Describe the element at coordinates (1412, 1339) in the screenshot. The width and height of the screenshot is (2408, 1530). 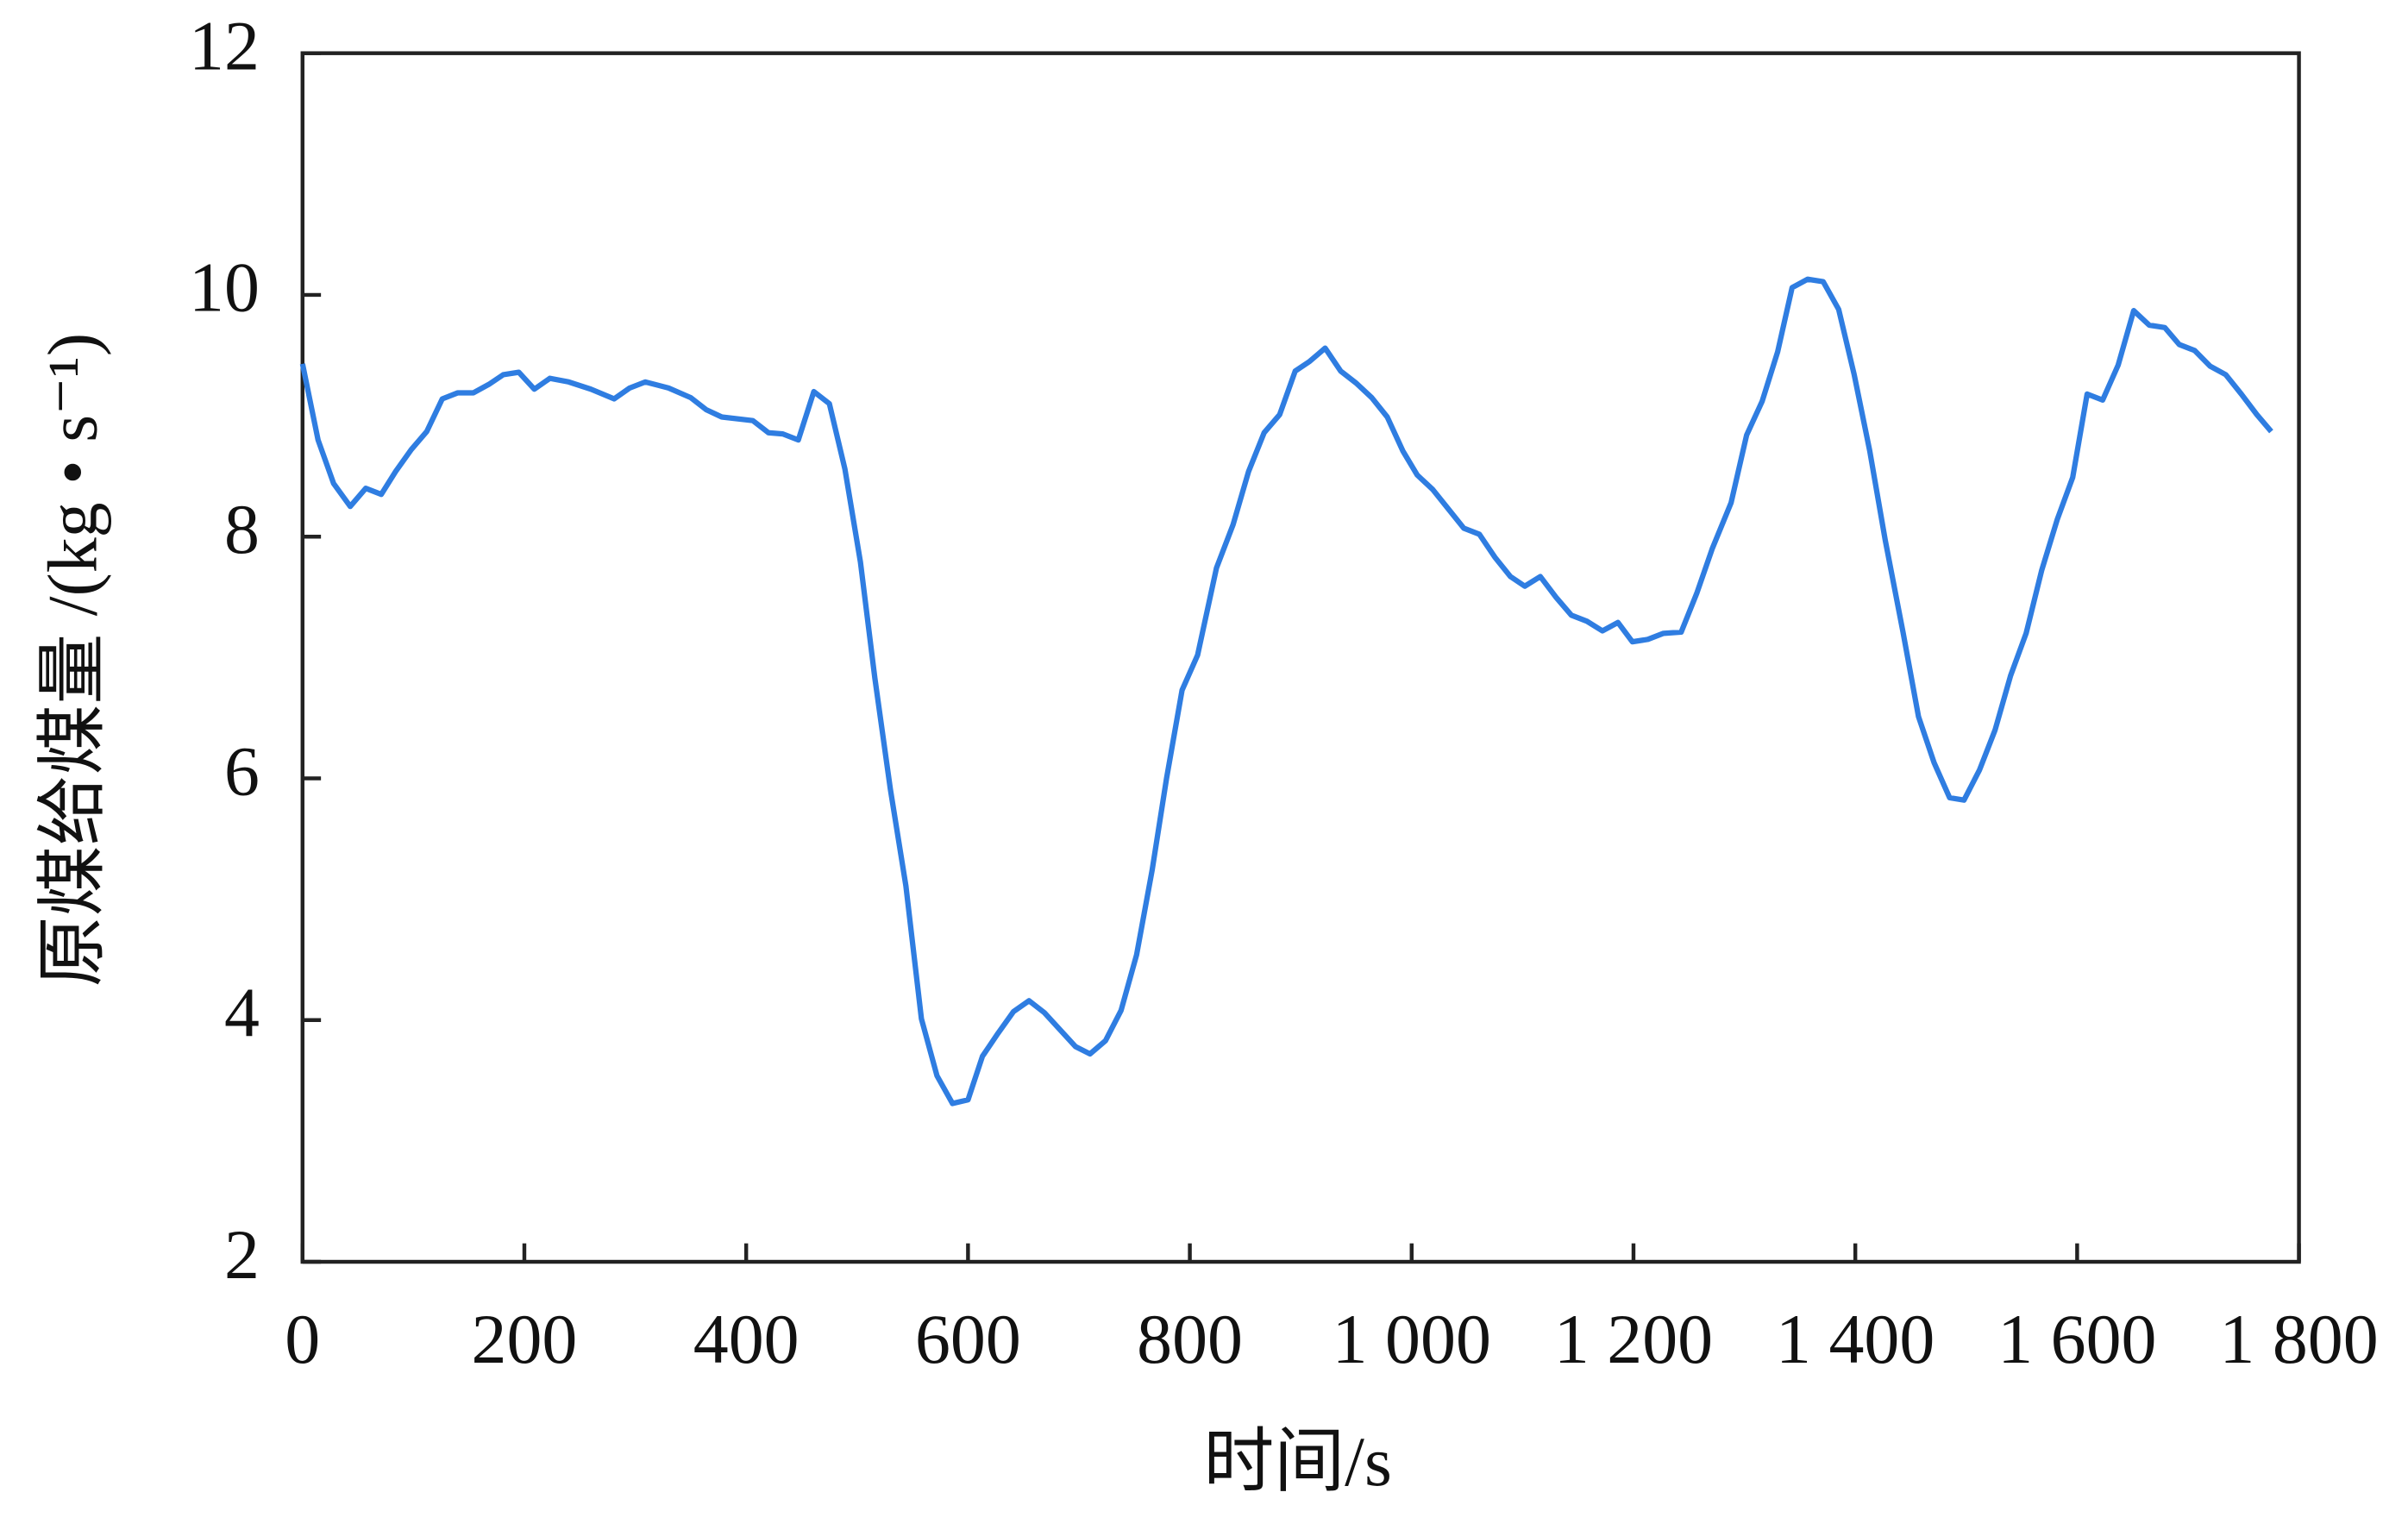
I see `x-tick-label: 1 000` at that location.